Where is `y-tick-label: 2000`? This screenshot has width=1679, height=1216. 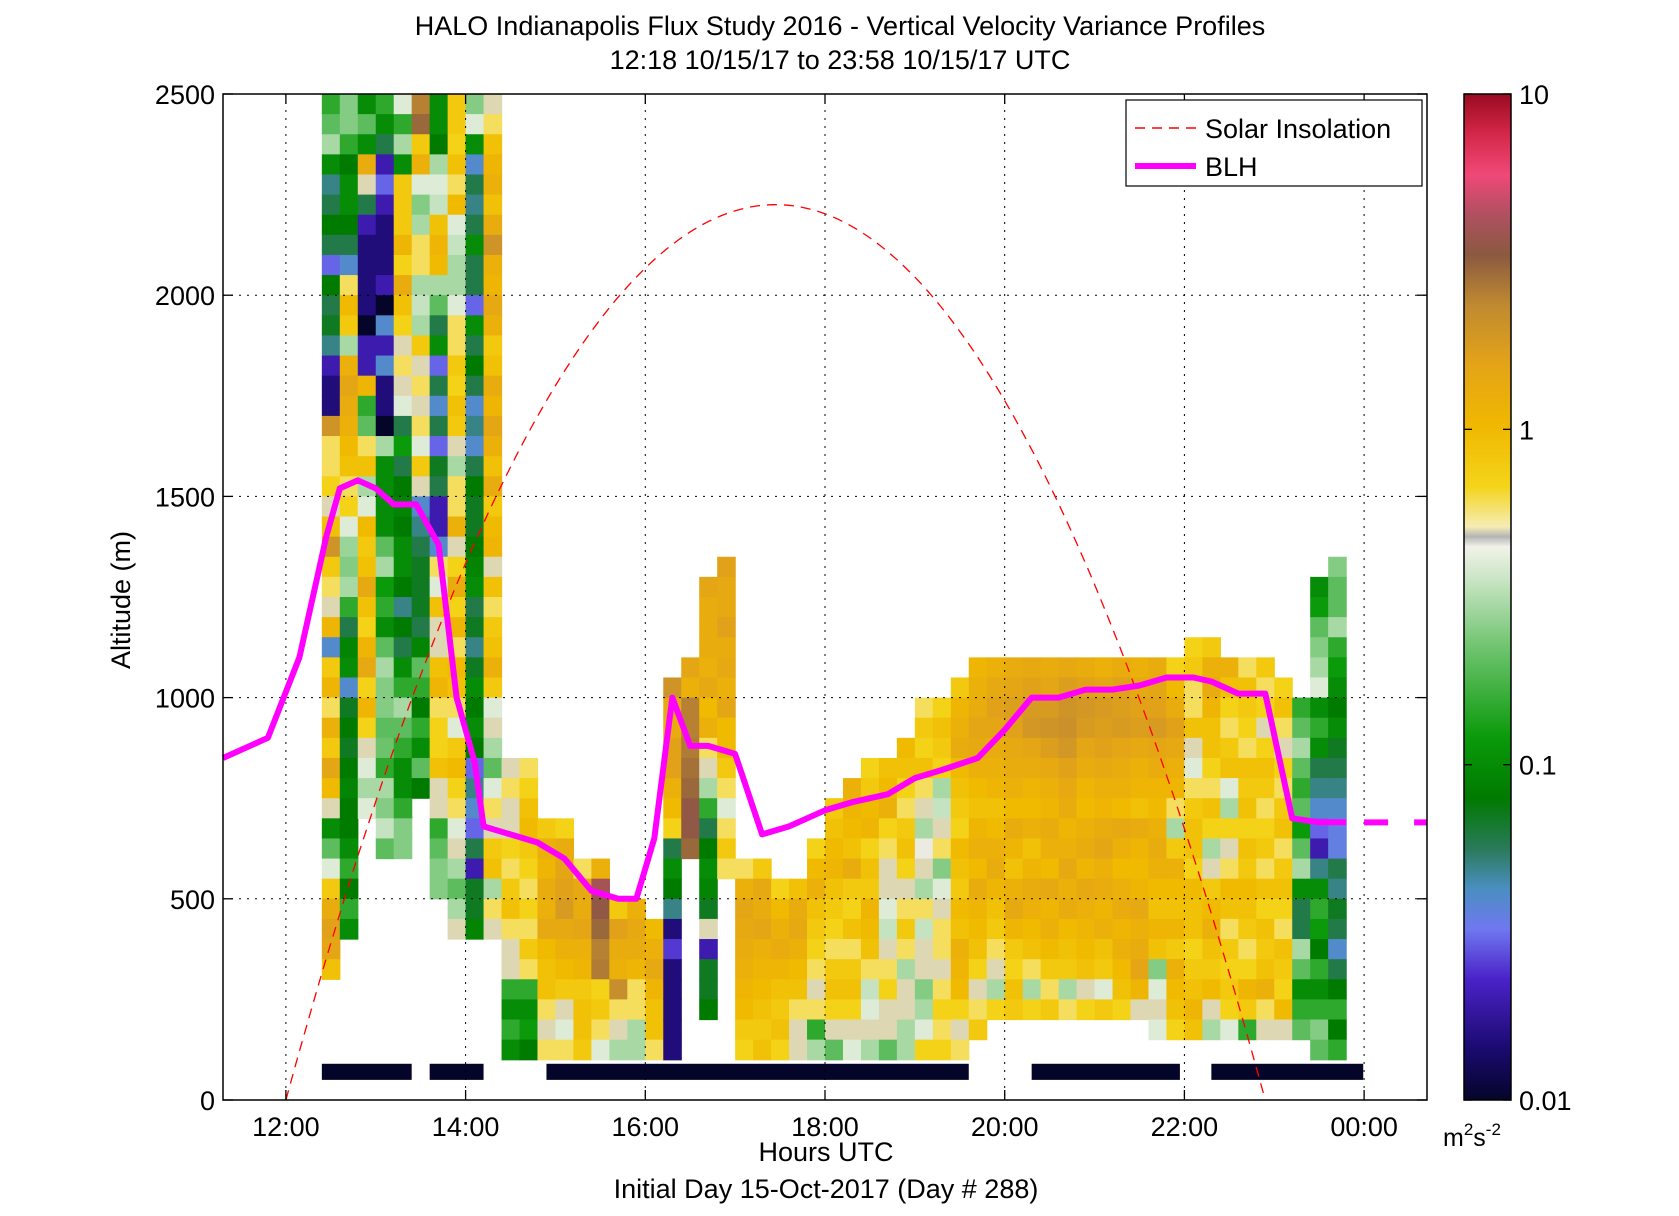 y-tick-label: 2000 is located at coordinates (185, 296).